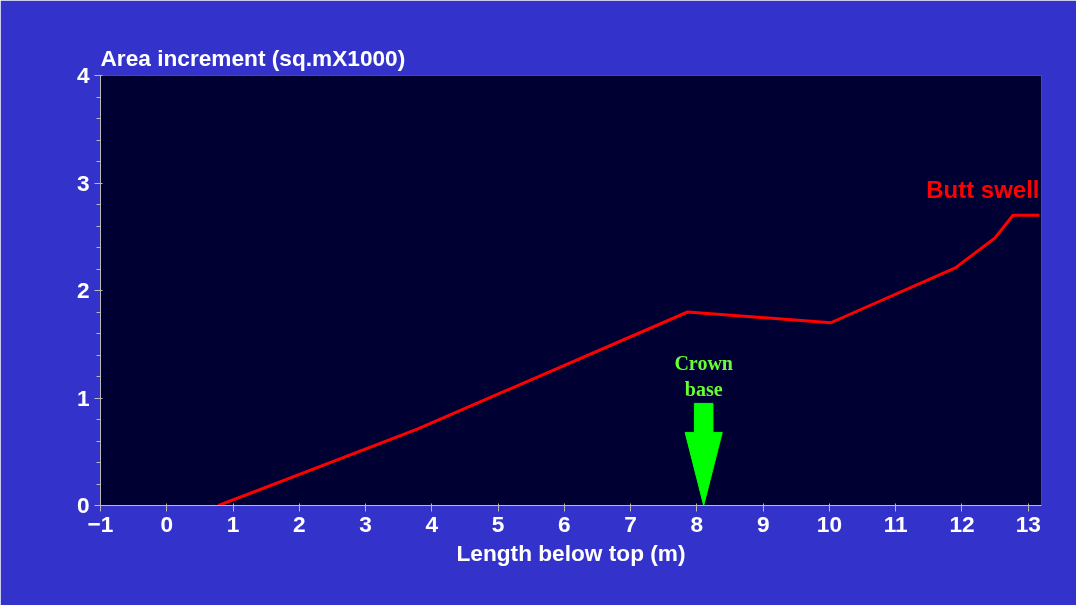 The height and width of the screenshot is (605, 1076). Describe the element at coordinates (829, 523) in the screenshot. I see `x-tick-label: 10` at that location.